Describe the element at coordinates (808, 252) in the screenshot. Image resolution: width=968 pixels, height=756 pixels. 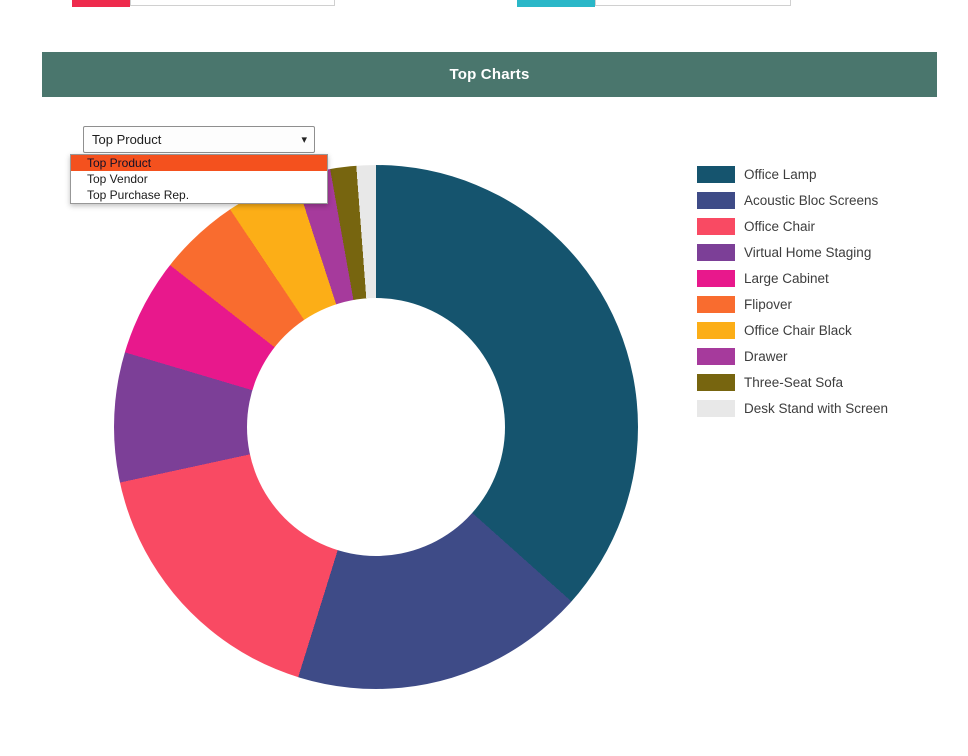
I see `legend-label: Virtual Home Staging` at that location.